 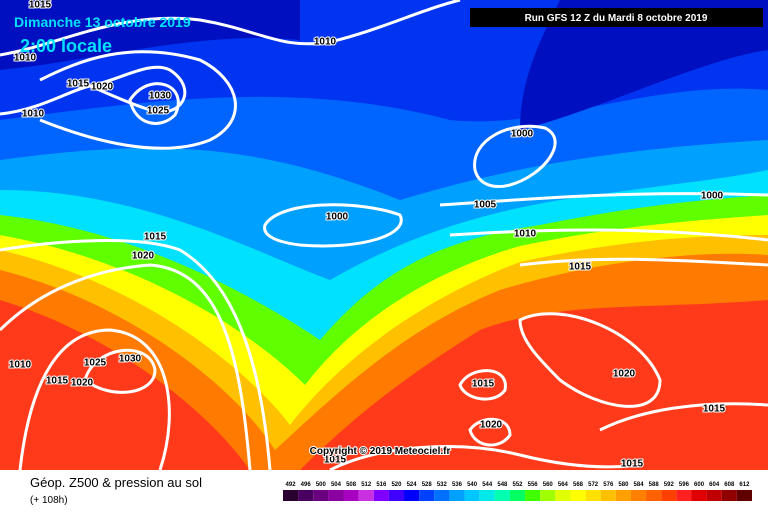 I want to click on run-label: Run GFS 12 Z du Mardi 8 octobre 2019, so click(x=616, y=18).